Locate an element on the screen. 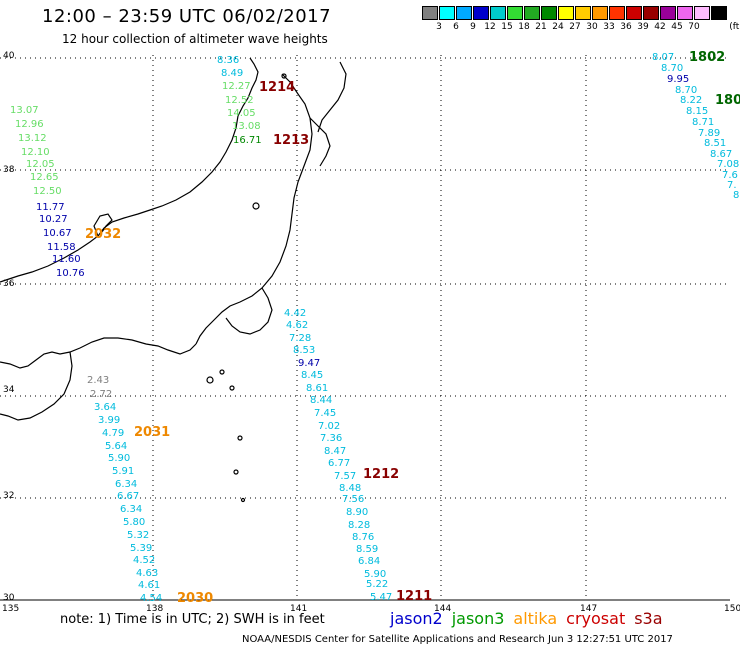 The height and width of the screenshot is (650, 740). sado-island is located at coordinates (256, 206).